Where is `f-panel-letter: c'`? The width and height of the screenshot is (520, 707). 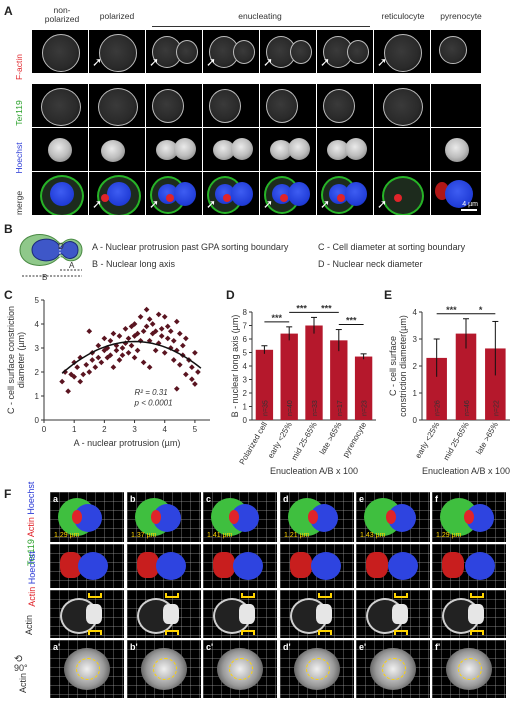 f-panel-letter: c' is located at coordinates (210, 647).